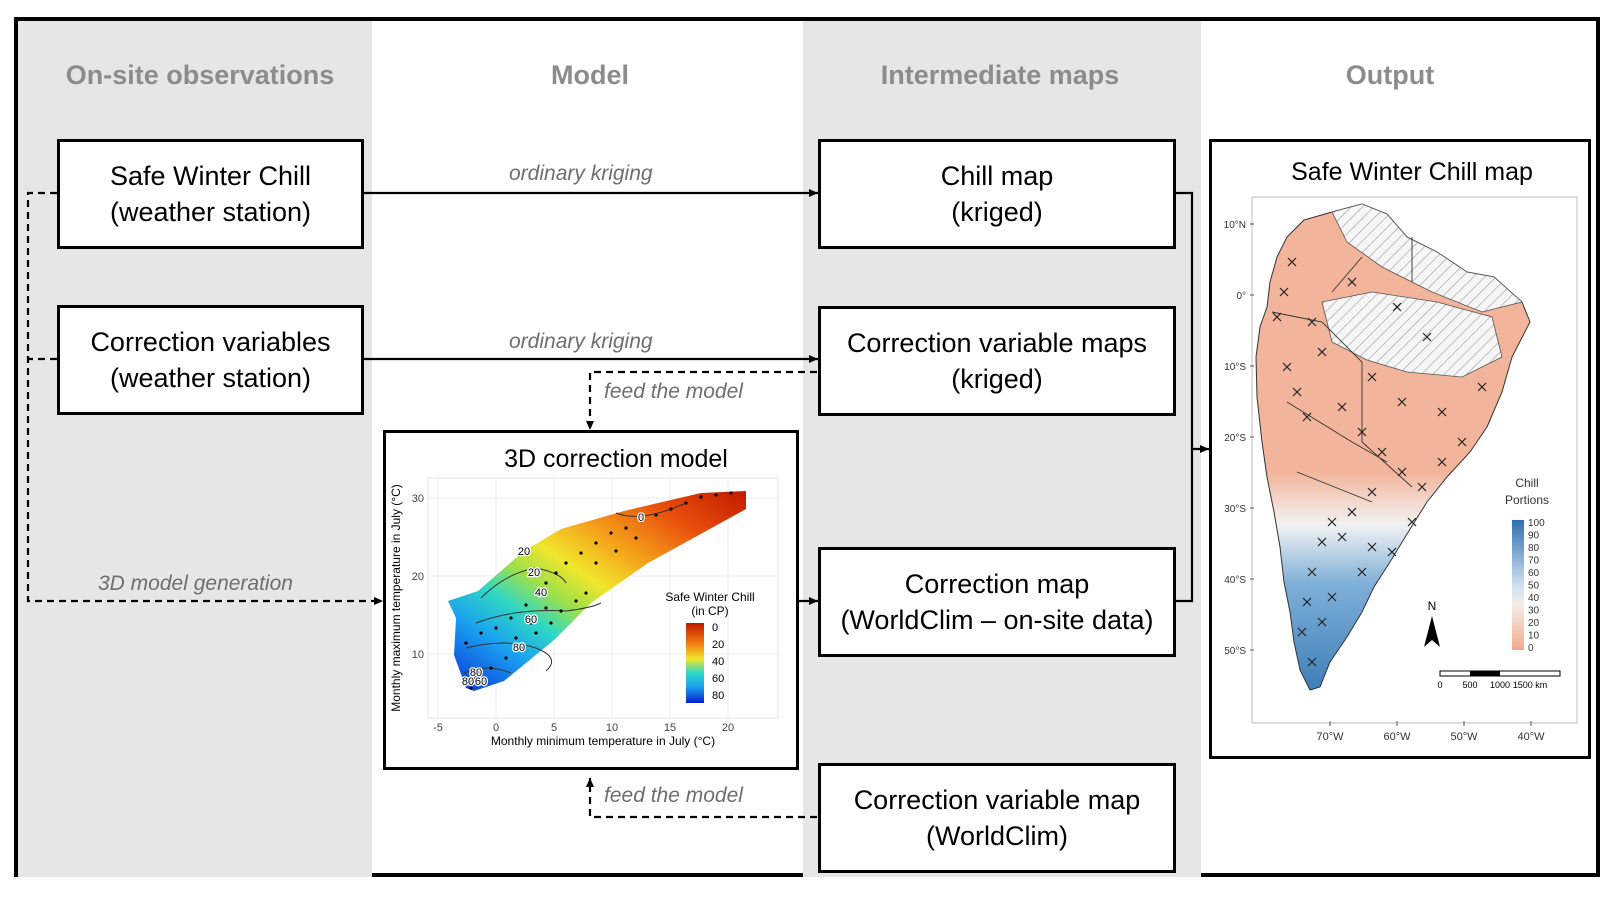 The width and height of the screenshot is (1620, 911). I want to click on scale-tick: 1500 km, so click(1530, 685).